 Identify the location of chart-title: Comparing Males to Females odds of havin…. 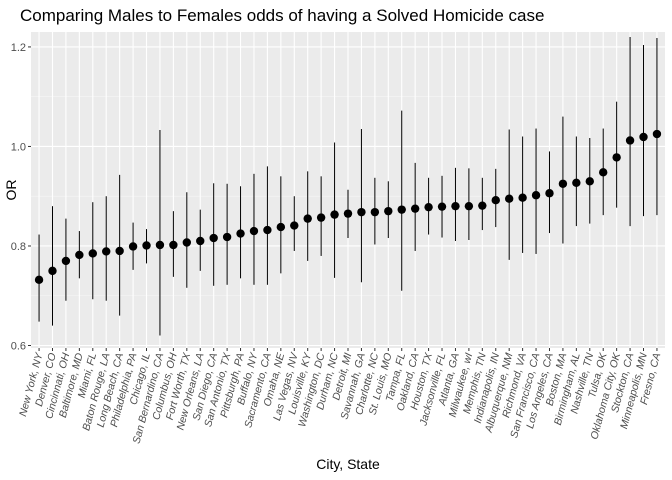
(282, 15).